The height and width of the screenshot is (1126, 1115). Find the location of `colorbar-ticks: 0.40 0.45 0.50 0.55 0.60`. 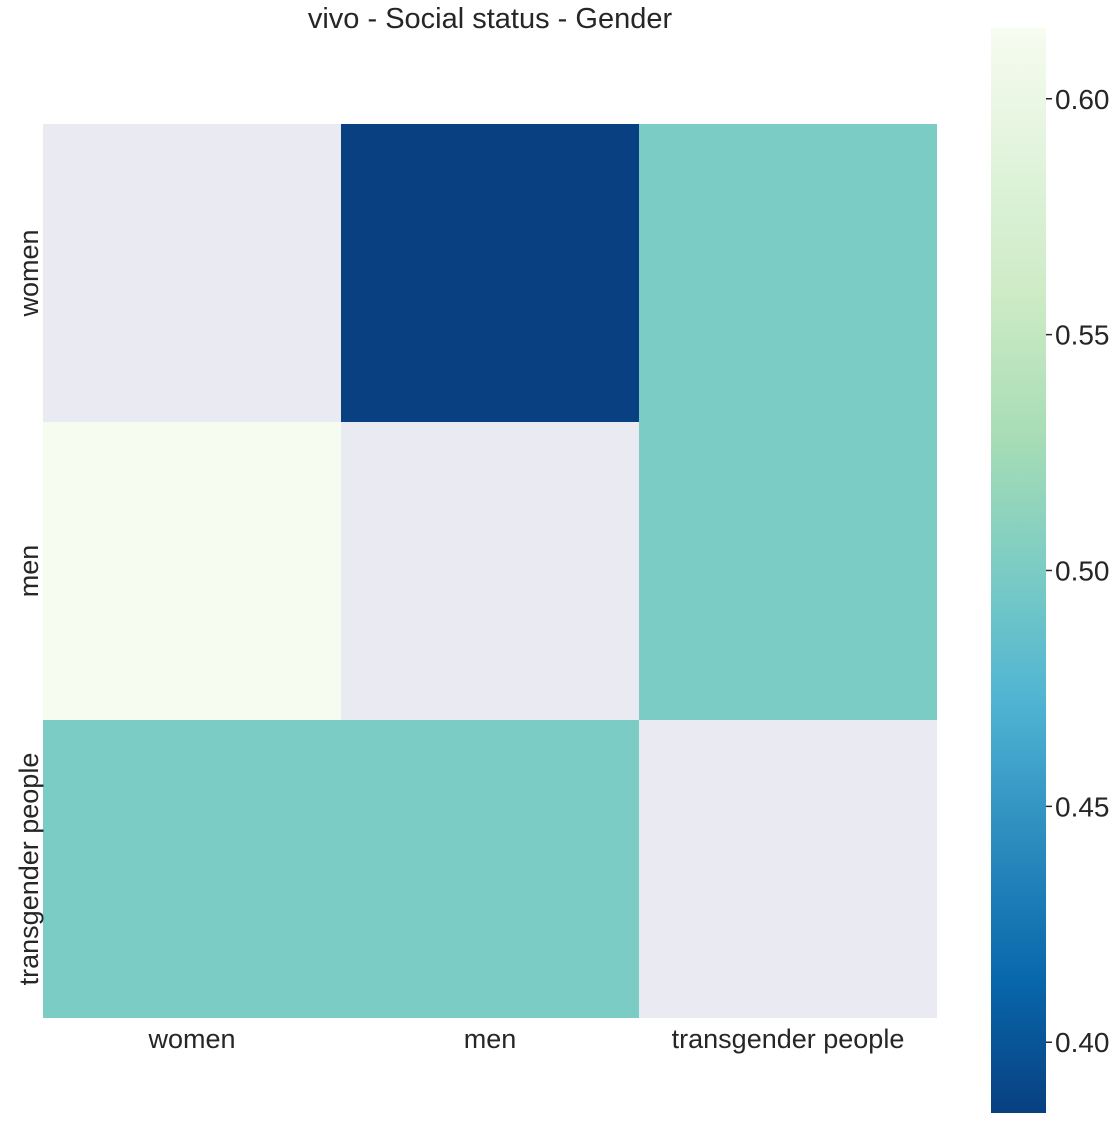

colorbar-ticks: 0.40 0.45 0.50 0.55 0.60 is located at coordinates (1078, 571).